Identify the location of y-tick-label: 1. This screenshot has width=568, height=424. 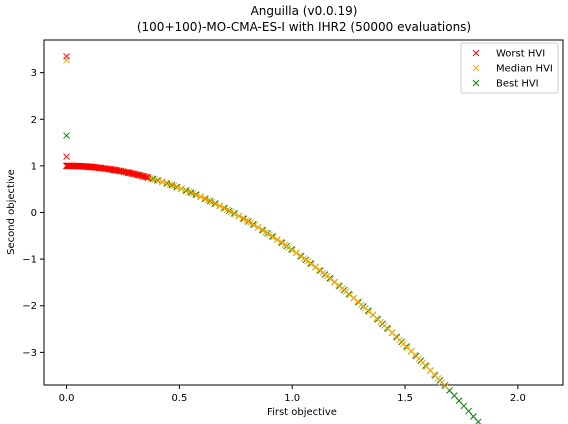
(34, 166).